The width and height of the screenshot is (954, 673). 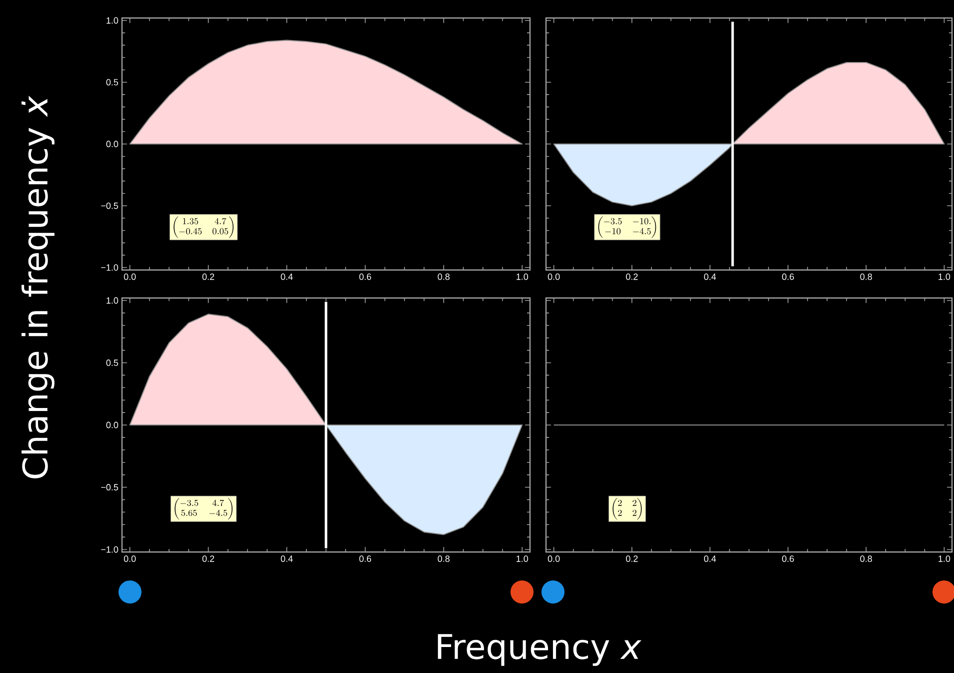 What do you see at coordinates (540, 650) in the screenshot?
I see `x-axis-title: Frequency x` at bounding box center [540, 650].